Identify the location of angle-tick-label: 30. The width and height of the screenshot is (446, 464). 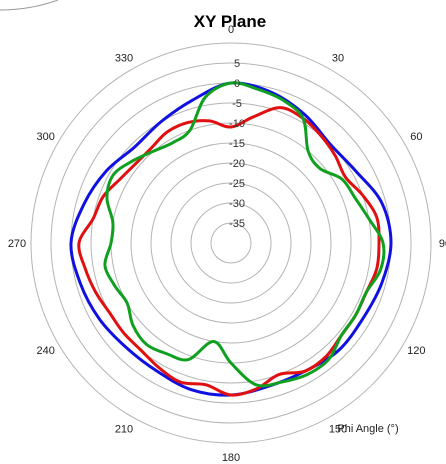
(338, 59).